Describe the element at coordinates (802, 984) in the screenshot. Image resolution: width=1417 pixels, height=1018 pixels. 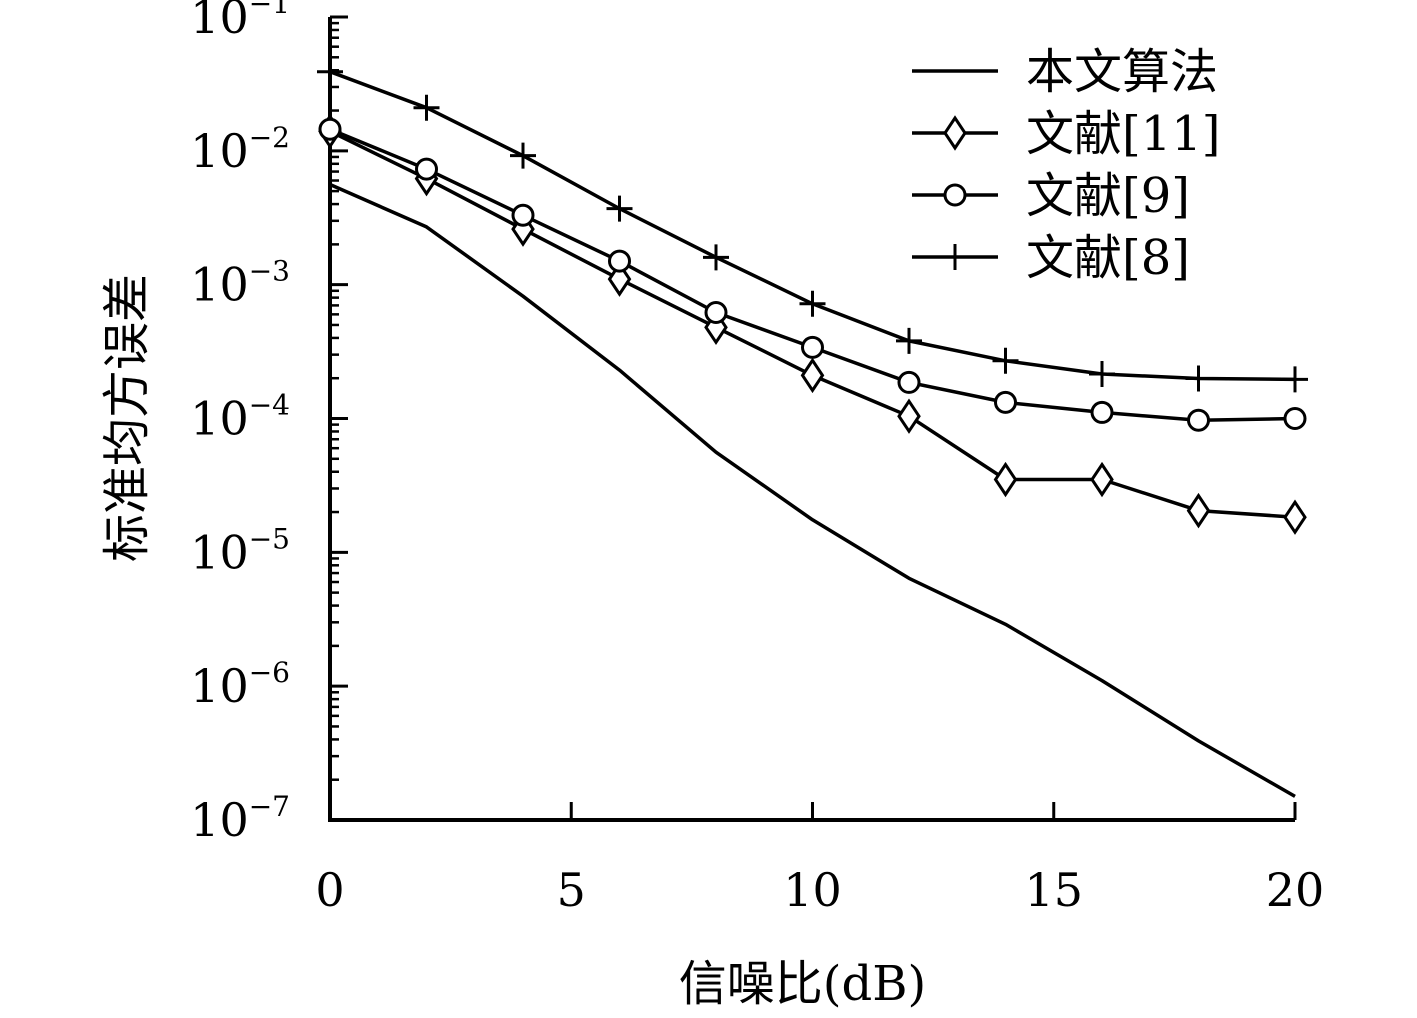
I see `x-axis-label: 信噪比(dB)` at that location.